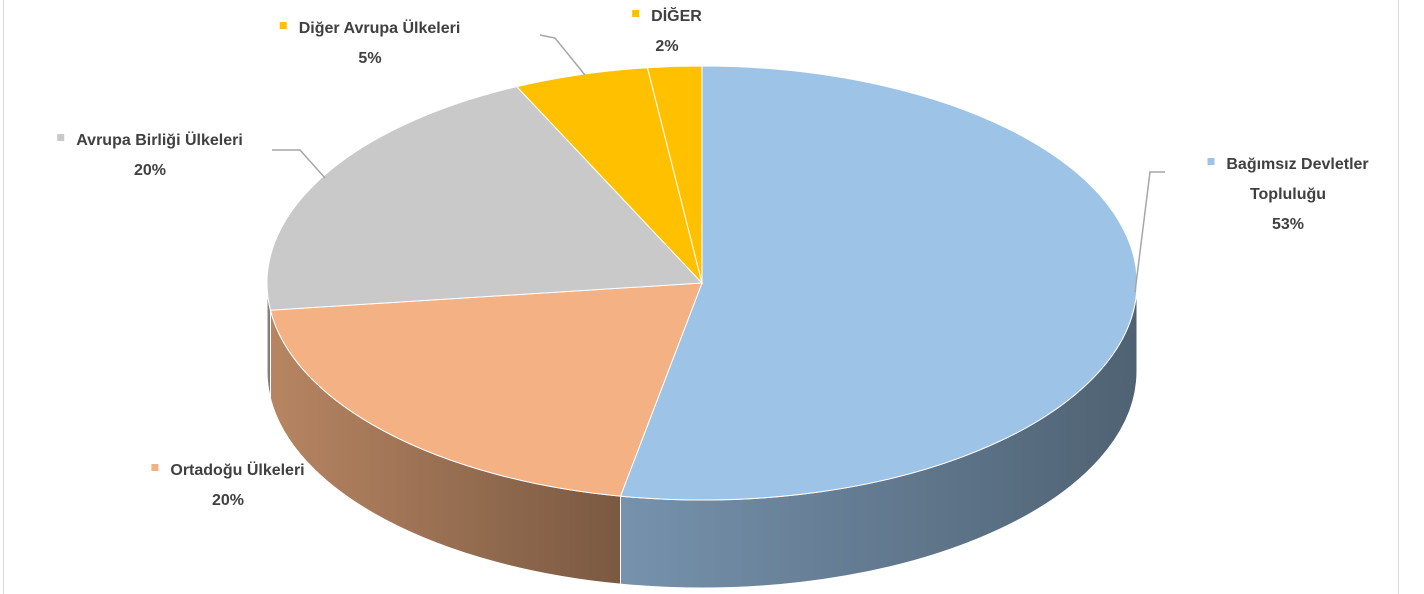  Describe the element at coordinates (667, 46) in the screenshot. I see `percent-label: 2%` at that location.